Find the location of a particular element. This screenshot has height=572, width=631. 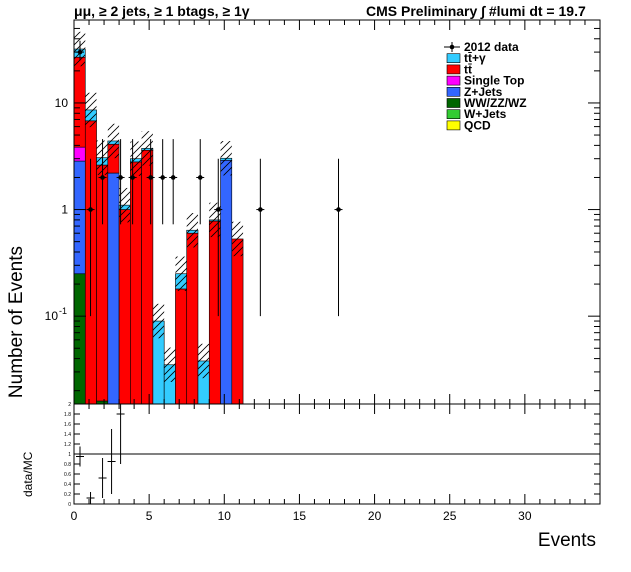

main-ylabel-exp-0: -1 is located at coordinates (63, 311).